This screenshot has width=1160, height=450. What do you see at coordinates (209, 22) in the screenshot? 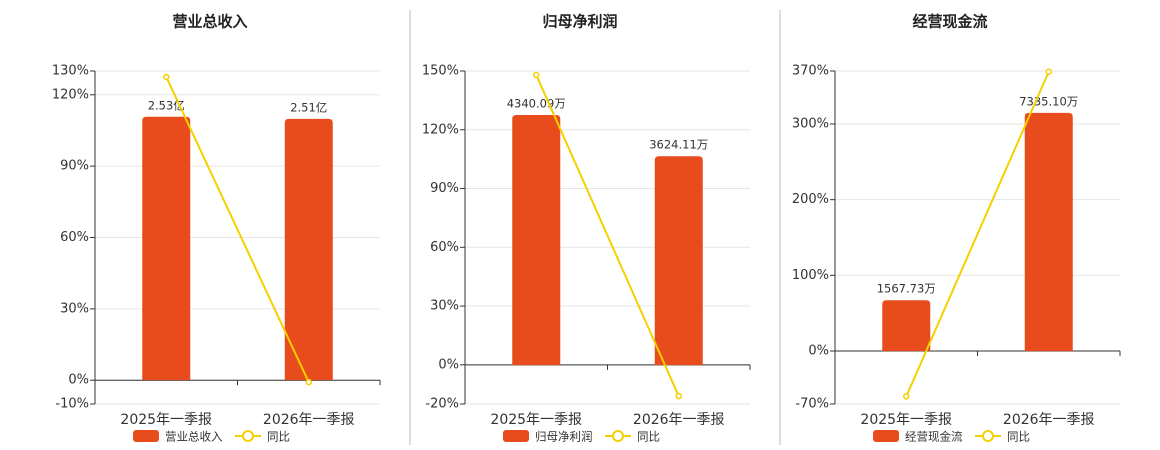
I see `chart-title: 营业总收入` at bounding box center [209, 22].